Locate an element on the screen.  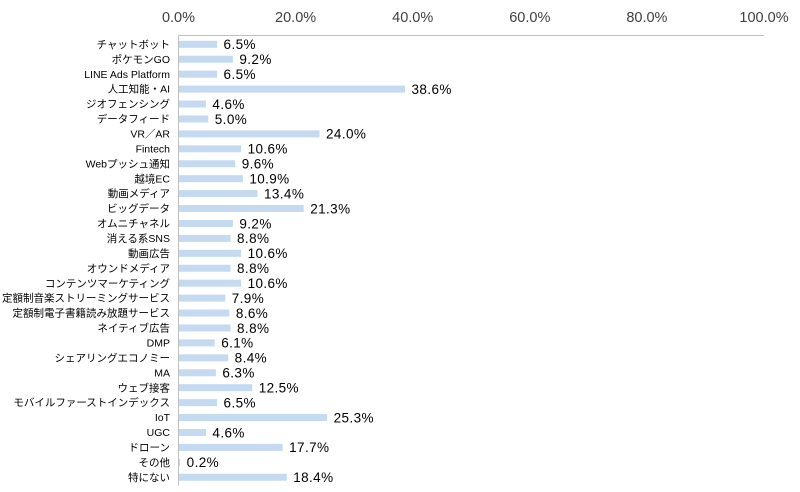
x-tick-label: 40.0% is located at coordinates (412, 18).